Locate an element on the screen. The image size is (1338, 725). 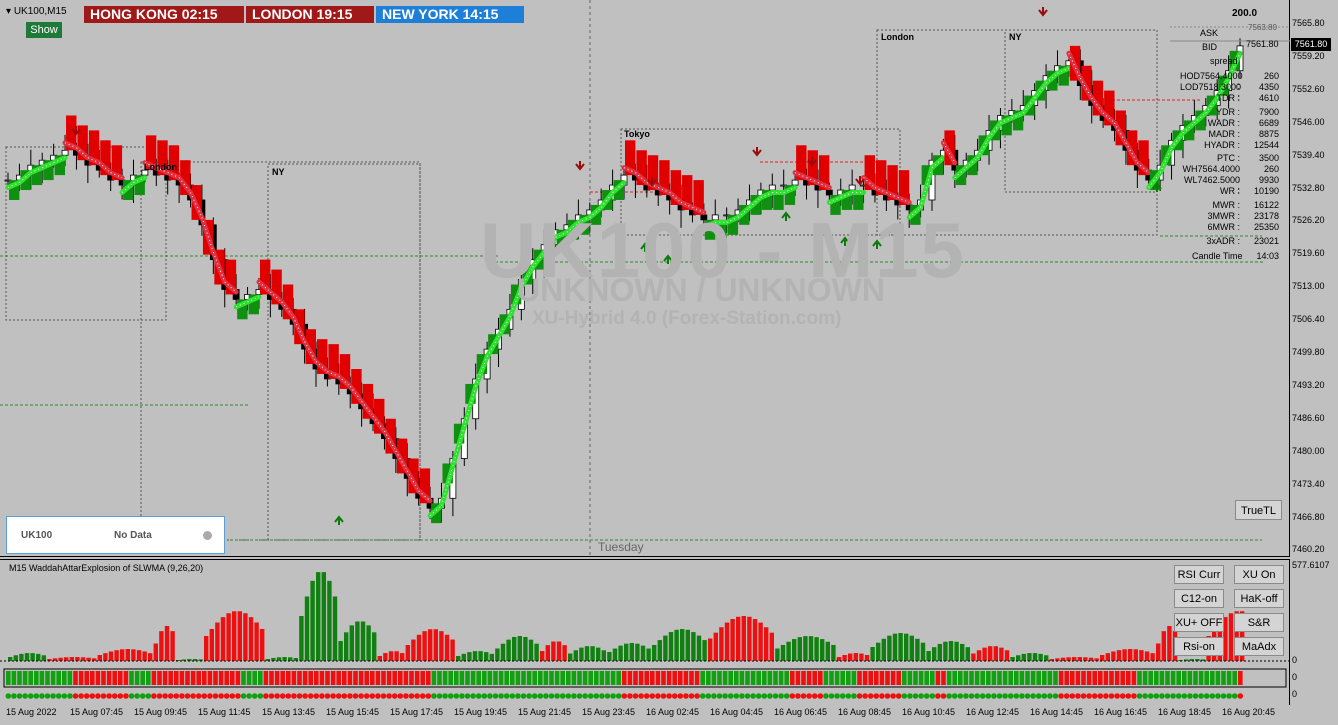
indicator-max-value: 577.6107 is located at coordinates (1311, 565).